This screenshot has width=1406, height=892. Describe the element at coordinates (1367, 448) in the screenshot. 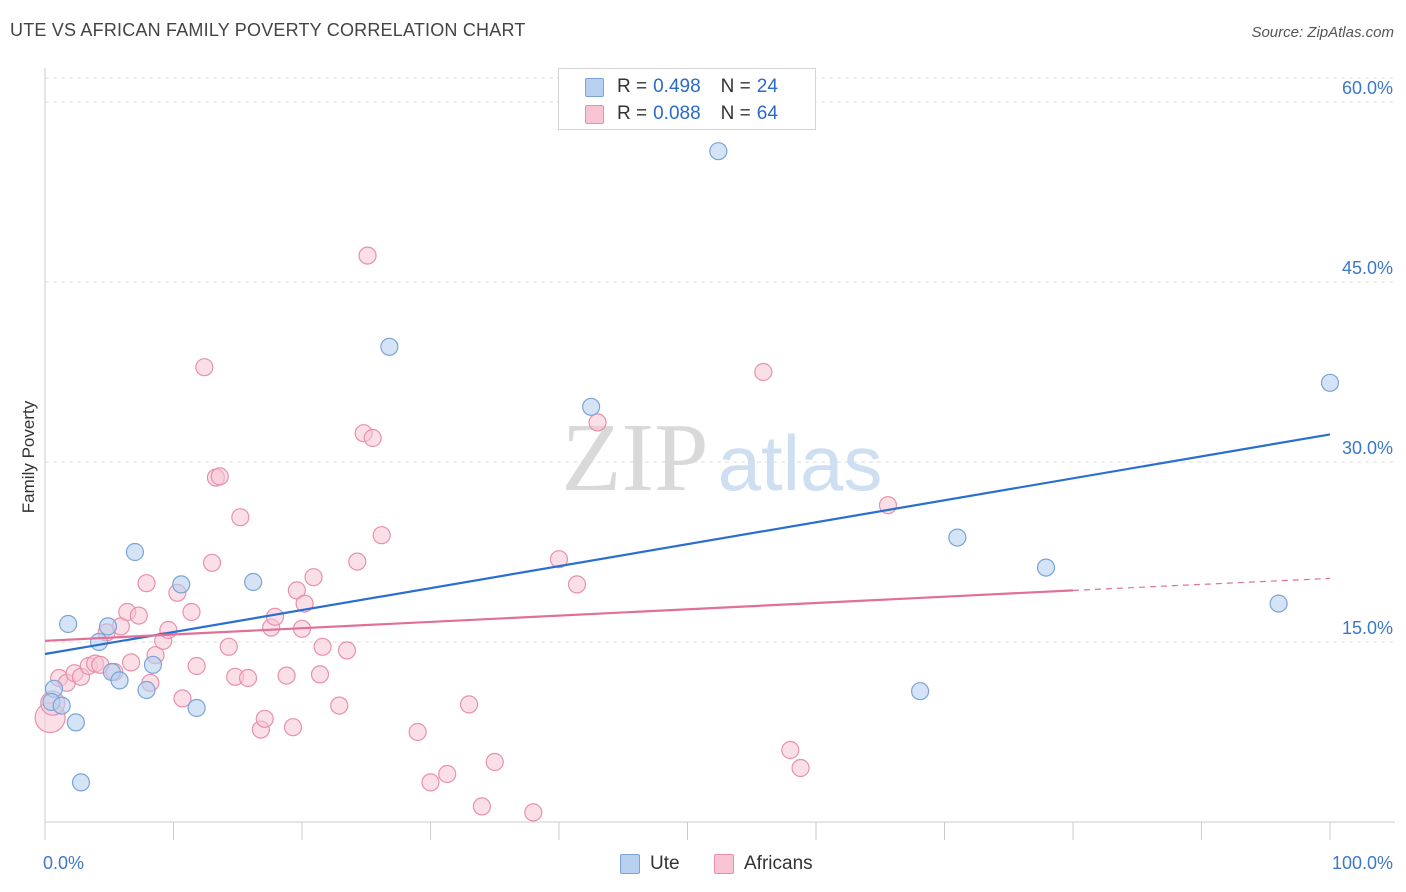

I see `y-tick-label: 30.0%` at that location.